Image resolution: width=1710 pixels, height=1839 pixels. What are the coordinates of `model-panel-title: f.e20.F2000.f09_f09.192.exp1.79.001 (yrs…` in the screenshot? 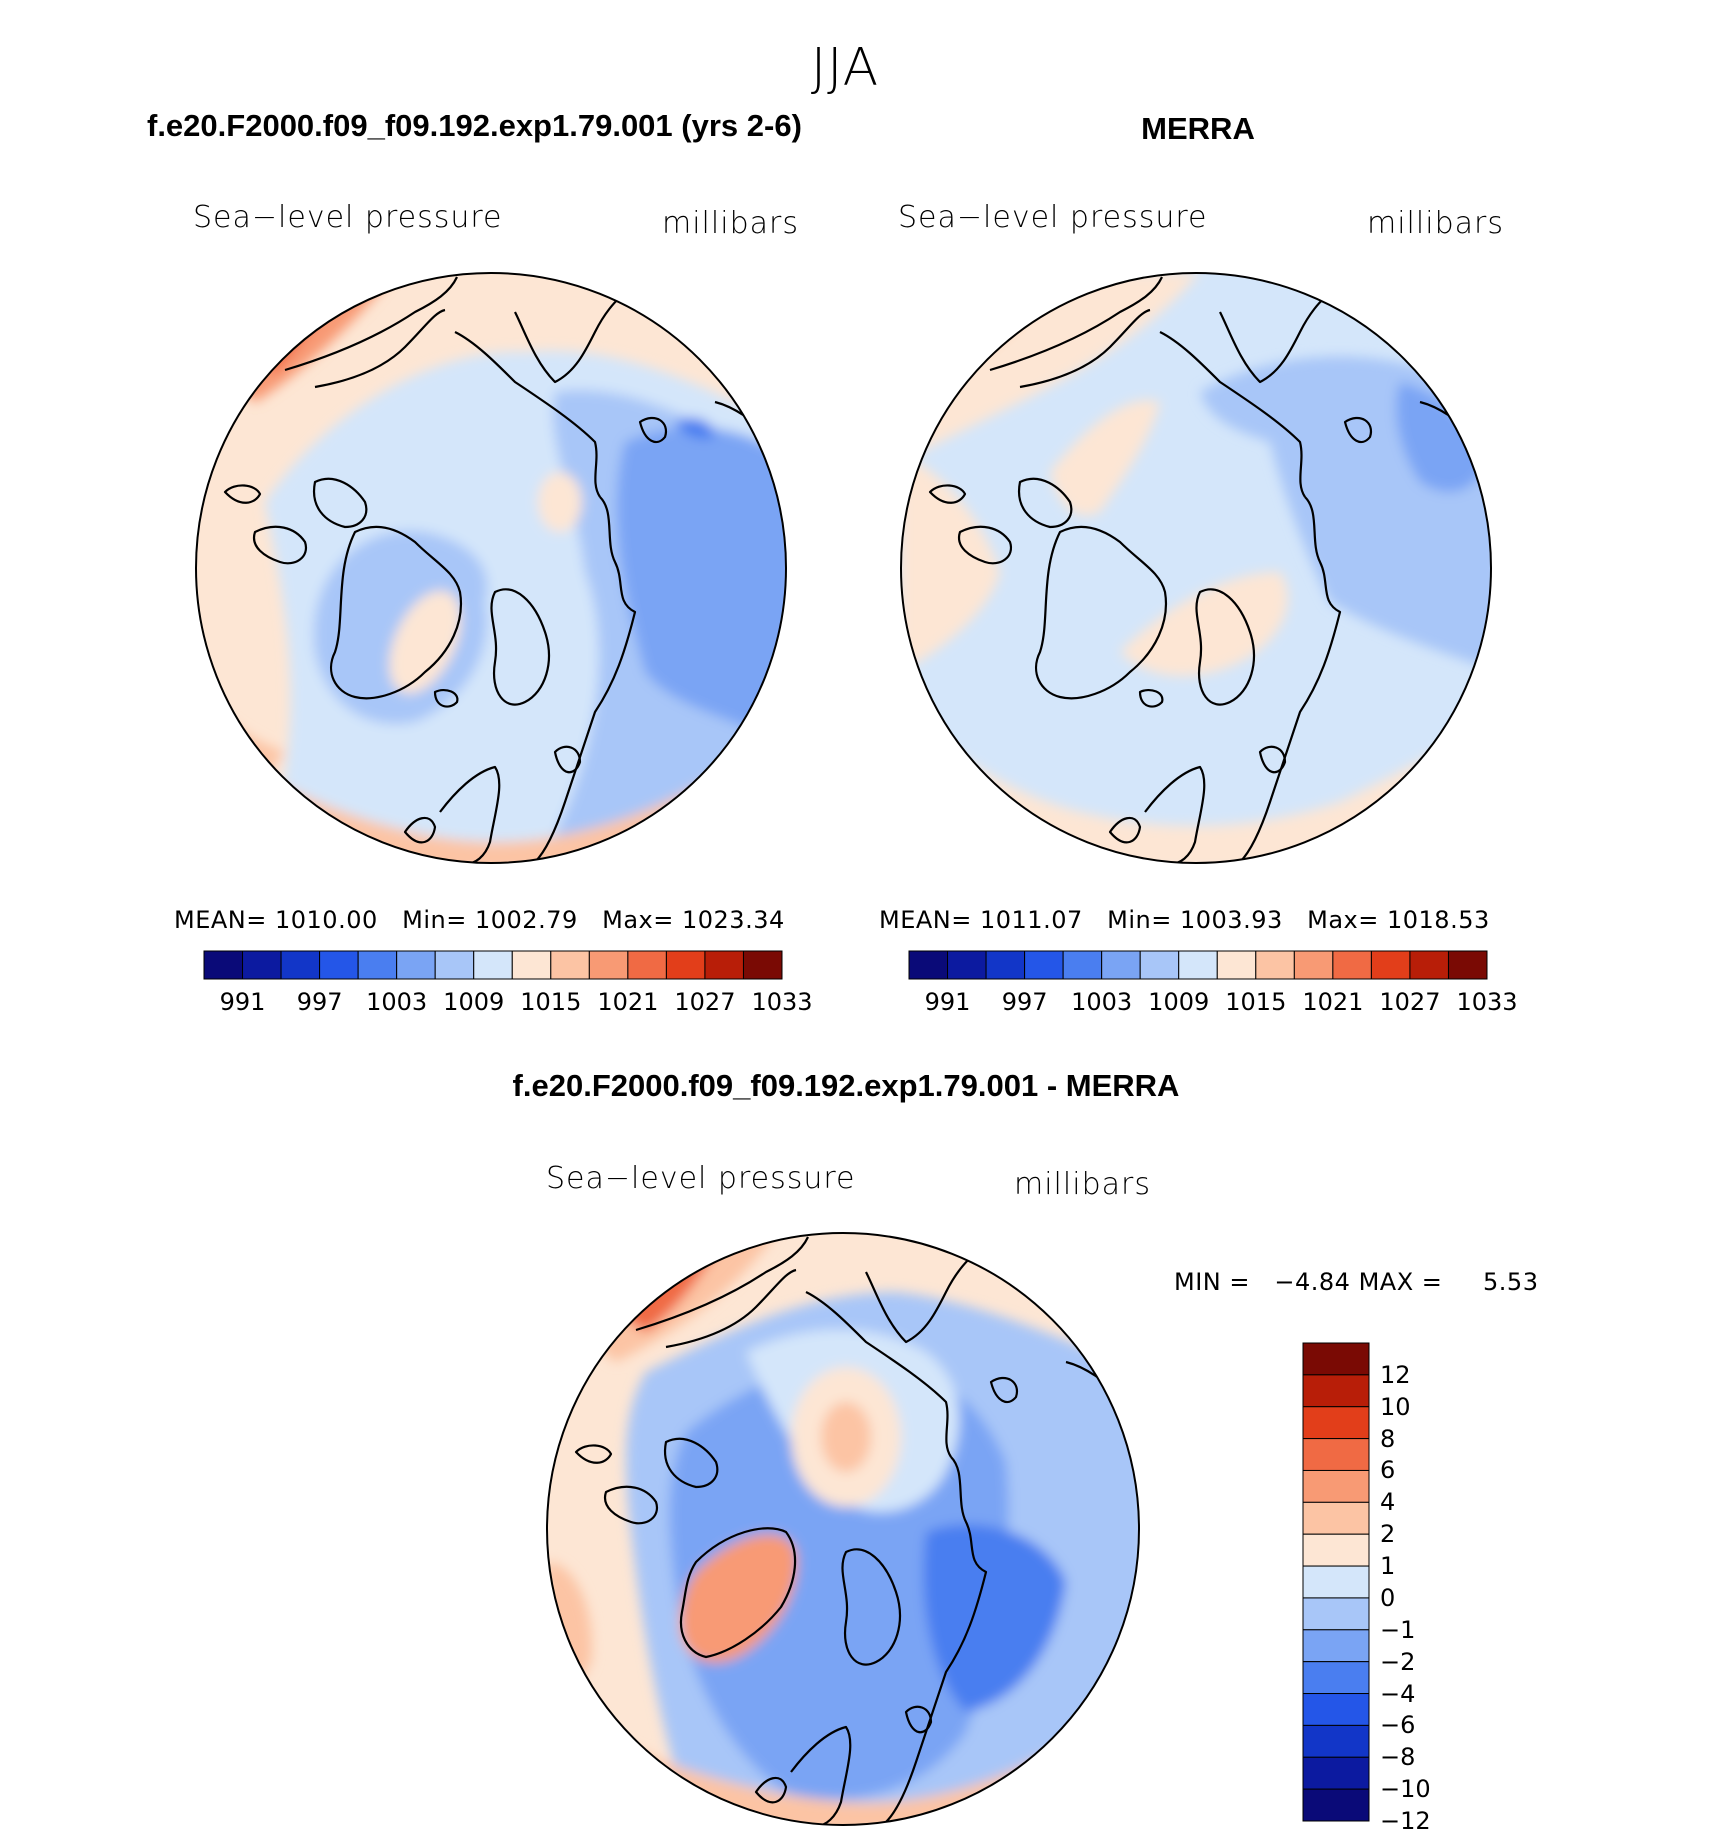 It's located at (474, 125).